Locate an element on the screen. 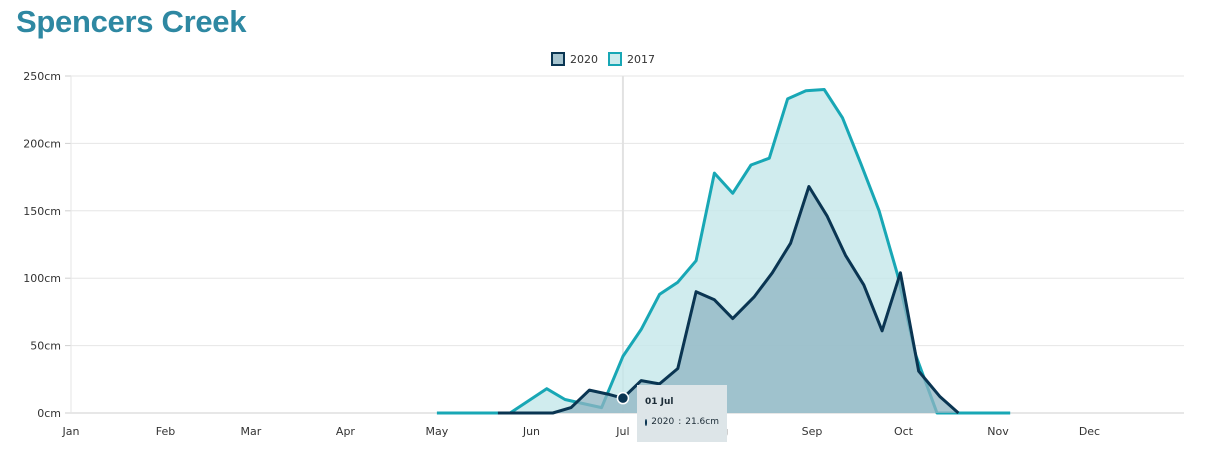  x-tick-label: Jul is located at coordinates (622, 431).